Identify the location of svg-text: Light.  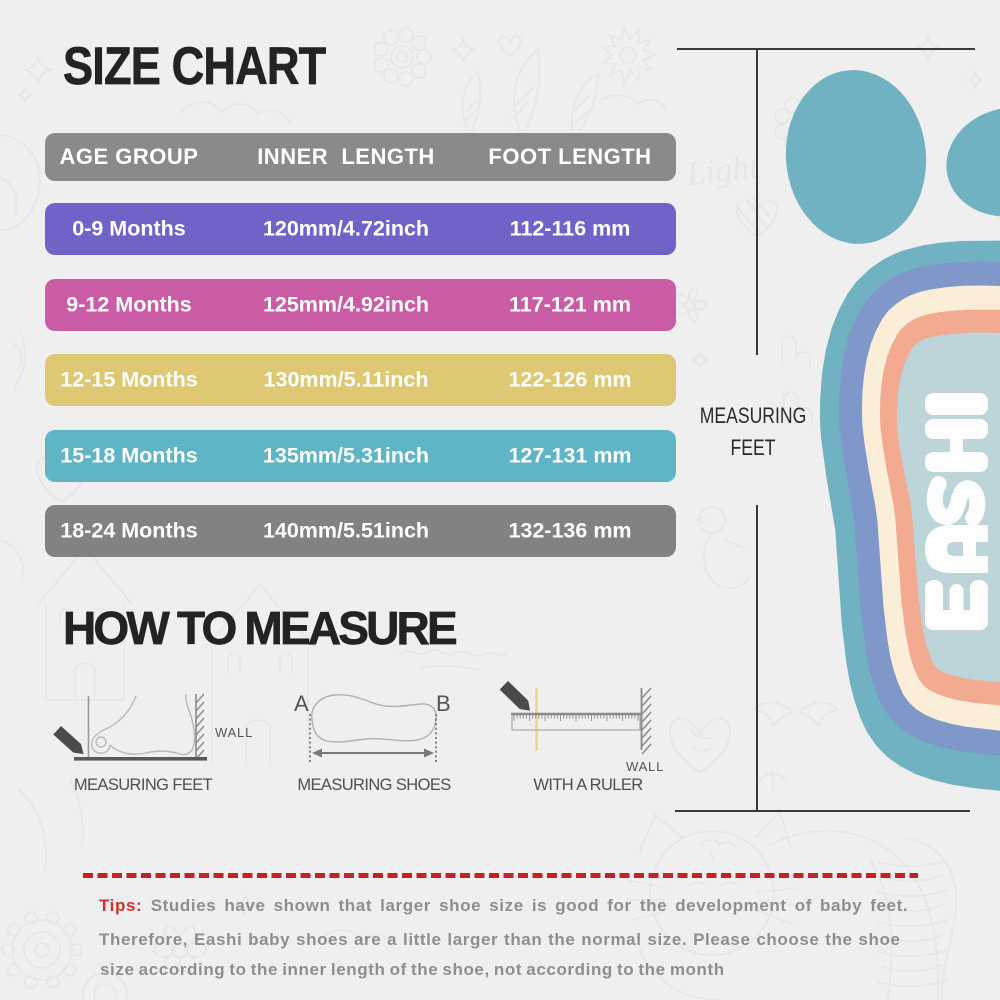
(723, 170).